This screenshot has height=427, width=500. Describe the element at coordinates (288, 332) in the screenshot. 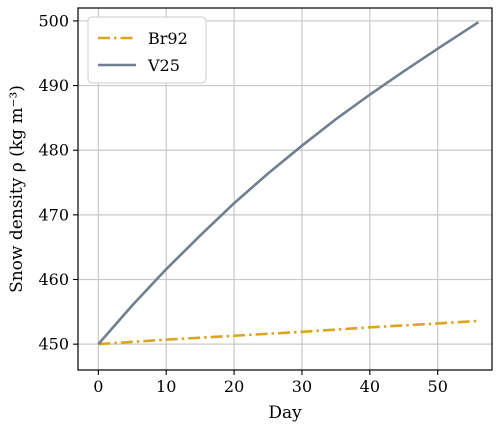

I see `series-line-br92` at that location.